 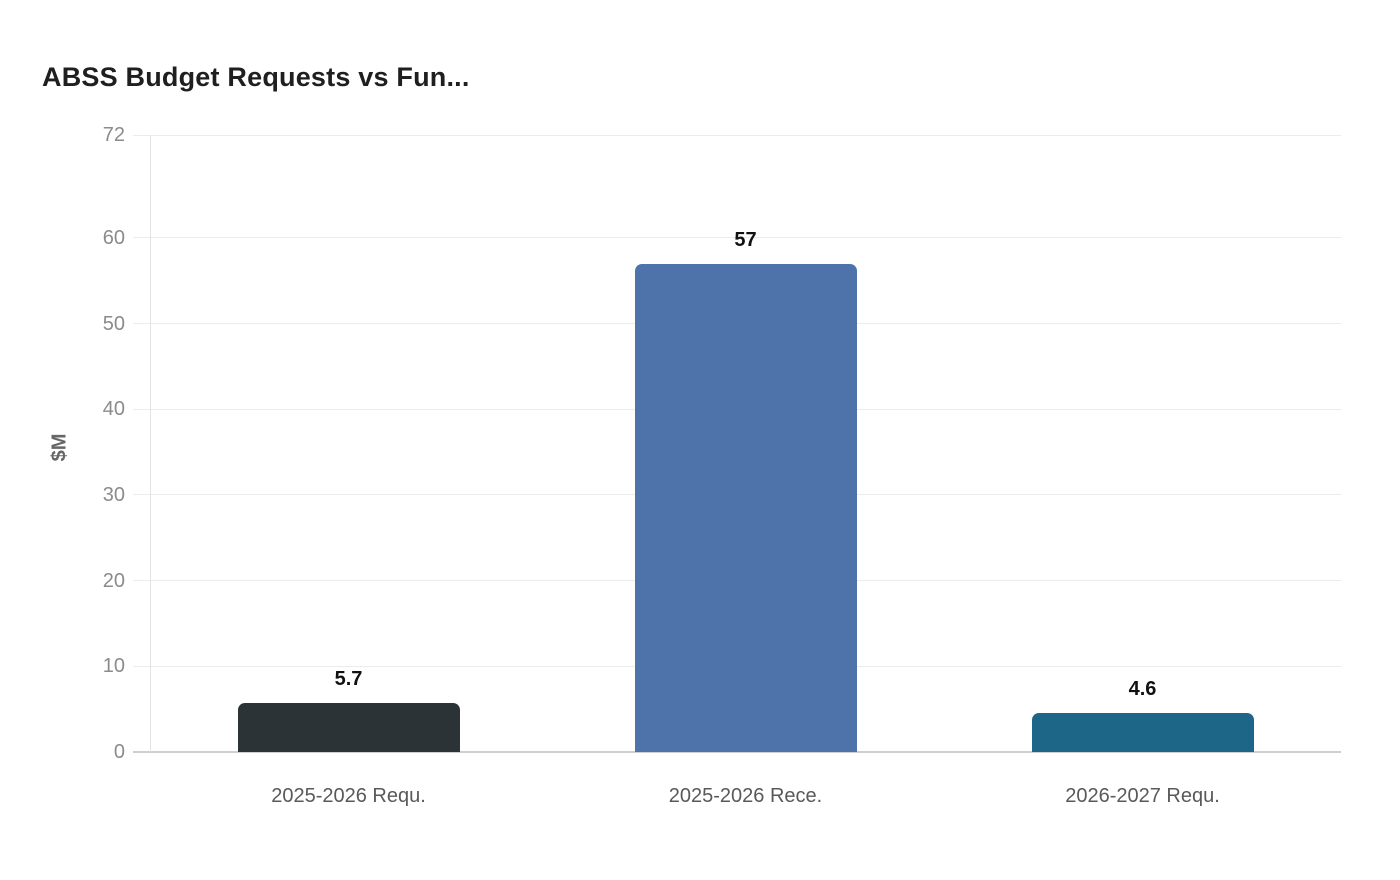 What do you see at coordinates (113, 237) in the screenshot?
I see `y-tick-label: 60` at bounding box center [113, 237].